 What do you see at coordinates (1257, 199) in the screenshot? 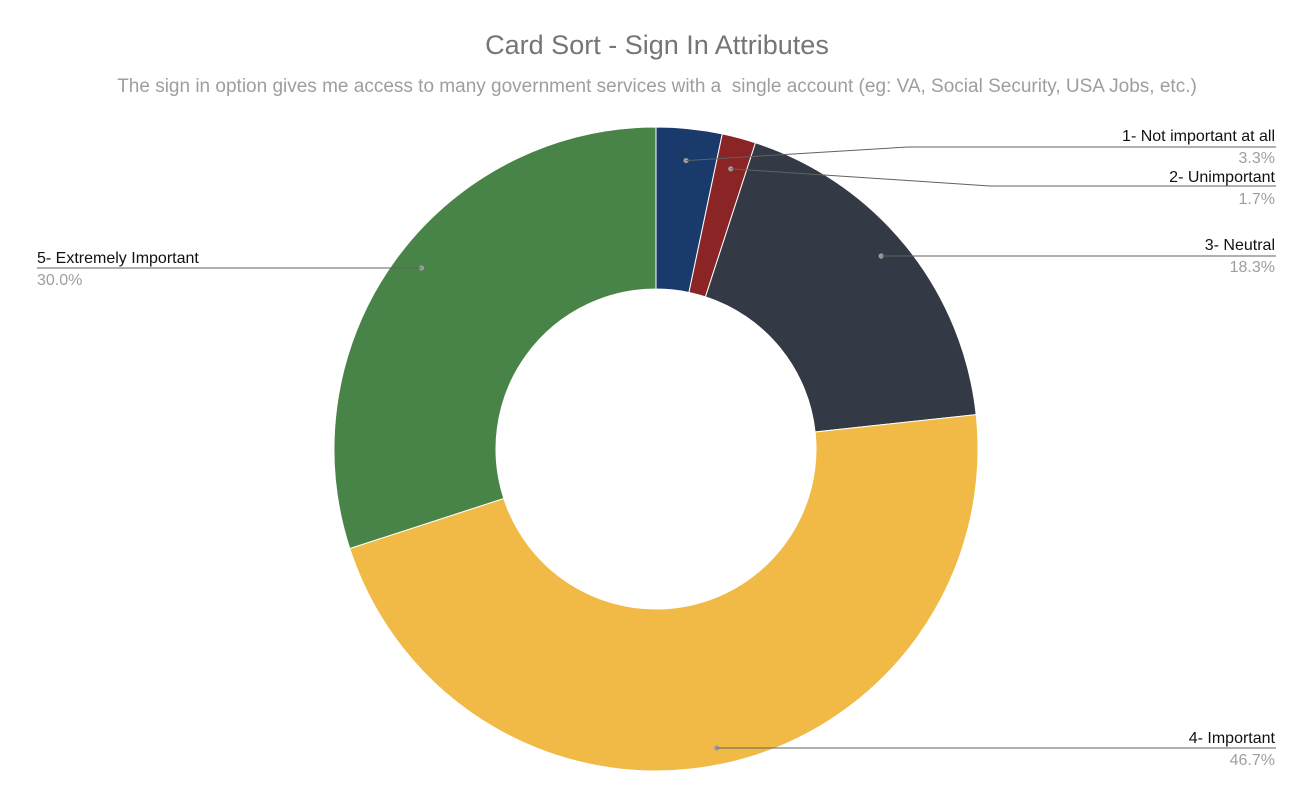
I see `slice-value-unimportant: 1.7%` at bounding box center [1257, 199].